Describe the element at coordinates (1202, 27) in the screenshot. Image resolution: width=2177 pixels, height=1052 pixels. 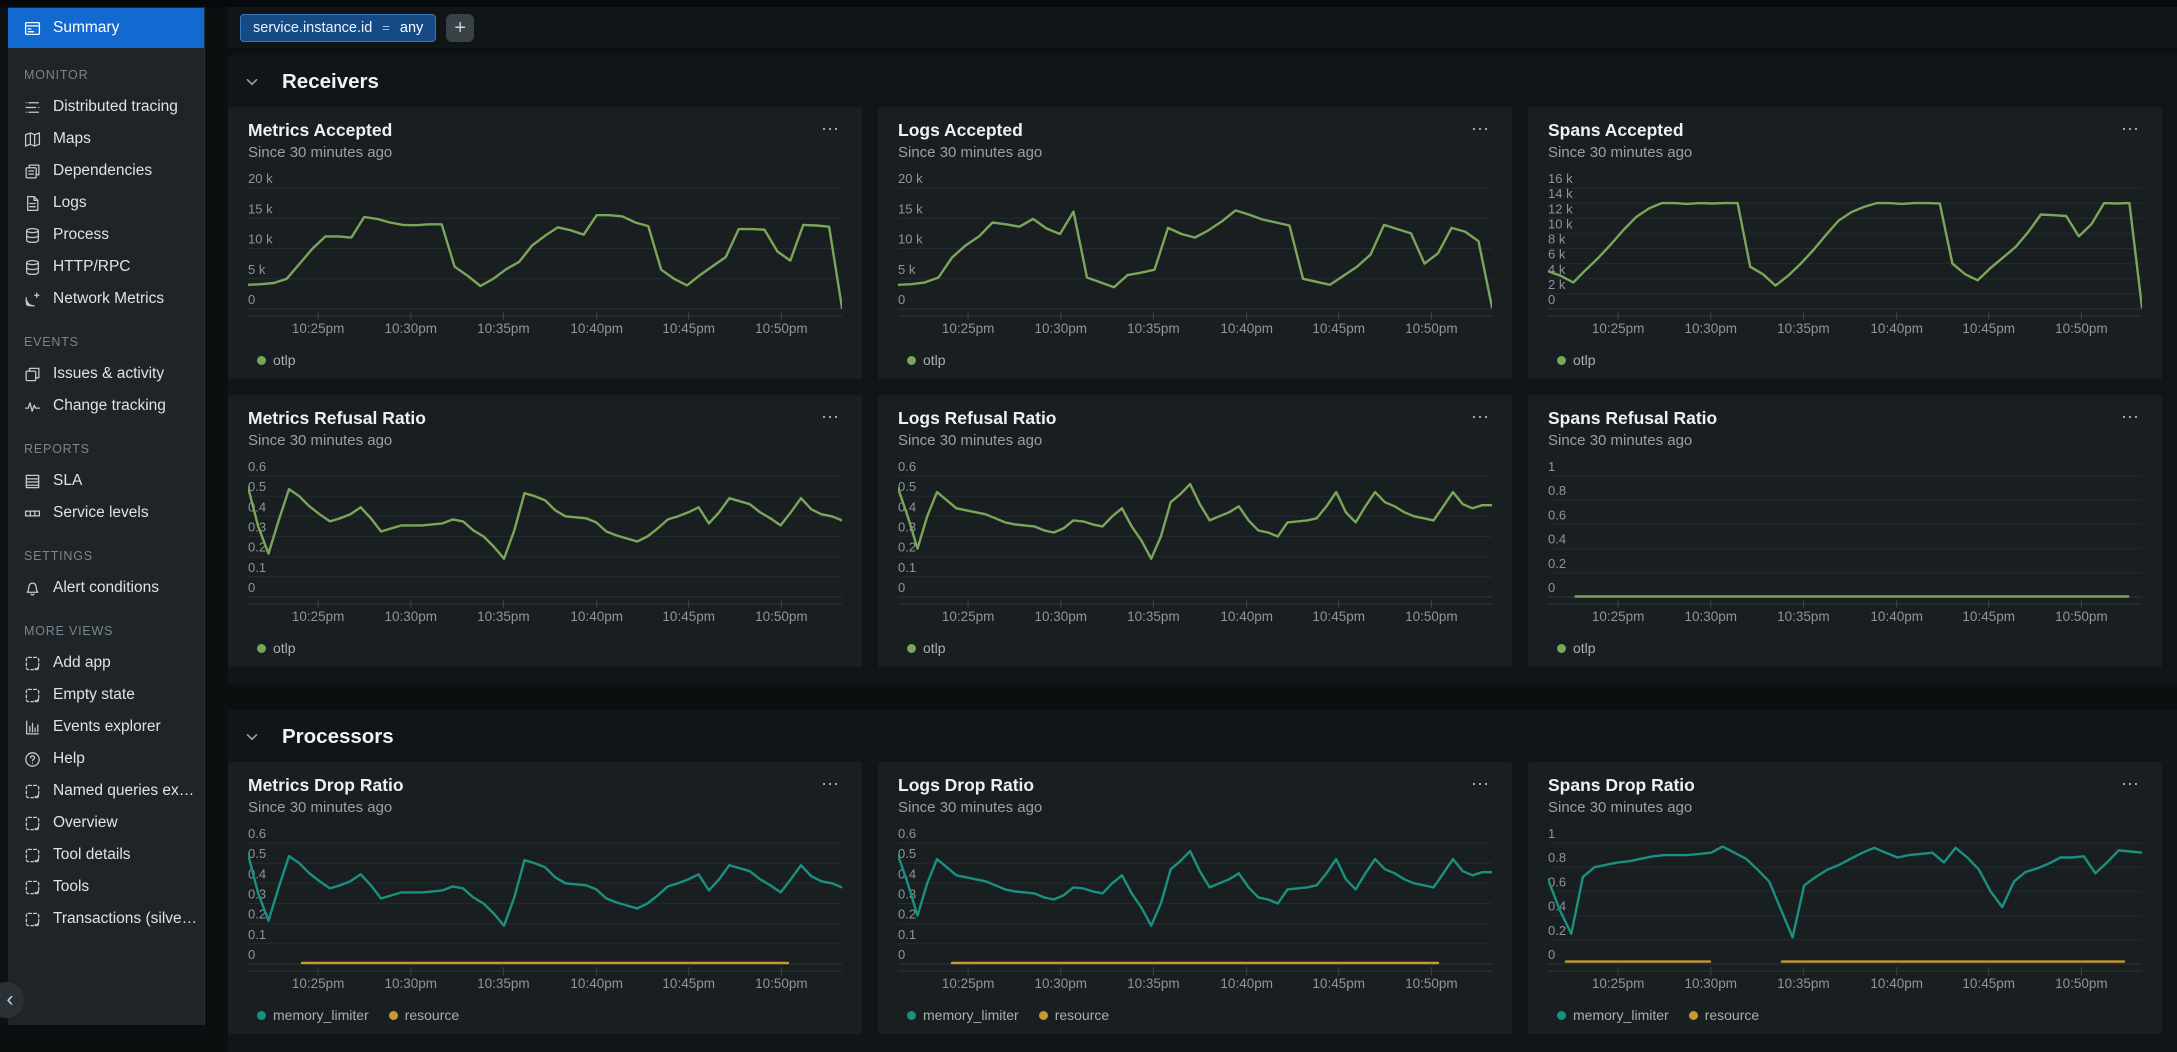
I see `filter-bar: service.instance.id = any +` at that location.